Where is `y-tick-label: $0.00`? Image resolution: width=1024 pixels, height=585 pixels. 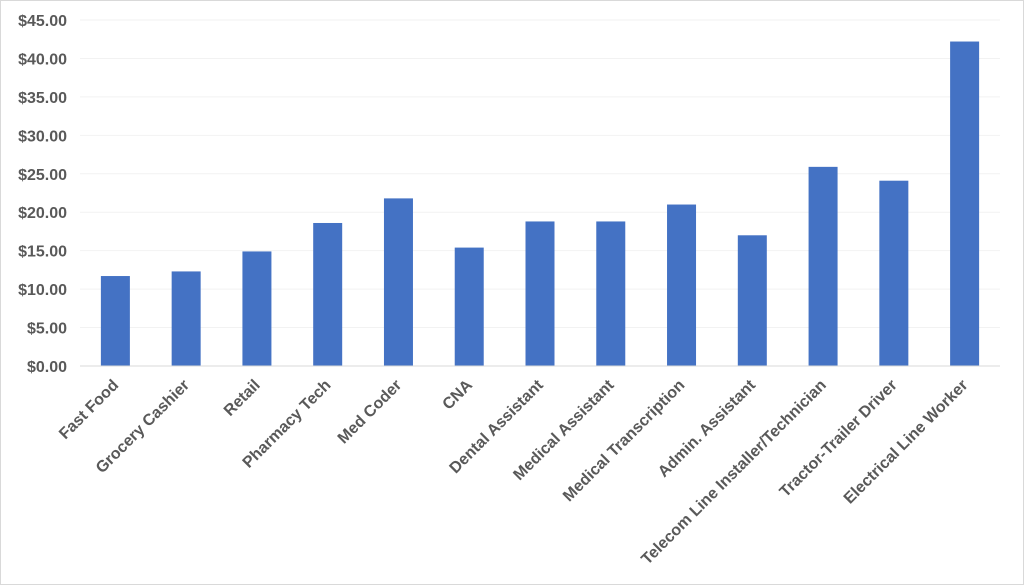 y-tick-label: $0.00 is located at coordinates (47, 367).